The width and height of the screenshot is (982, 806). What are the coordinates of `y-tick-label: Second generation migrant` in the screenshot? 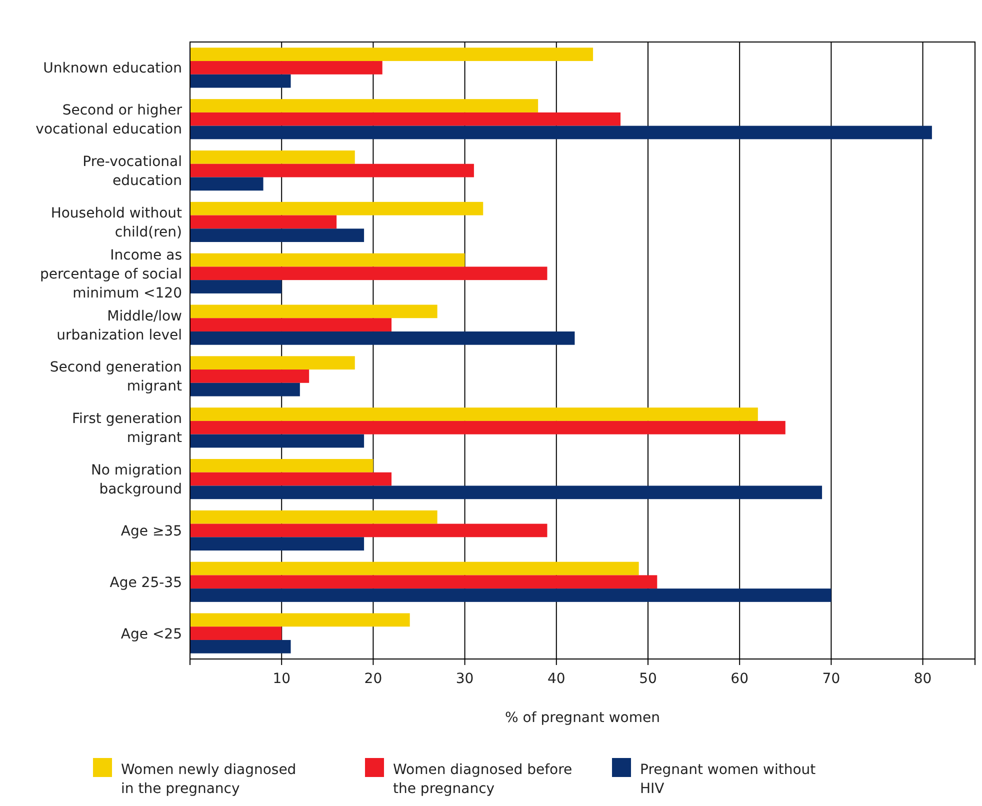 It's located at (116, 377).